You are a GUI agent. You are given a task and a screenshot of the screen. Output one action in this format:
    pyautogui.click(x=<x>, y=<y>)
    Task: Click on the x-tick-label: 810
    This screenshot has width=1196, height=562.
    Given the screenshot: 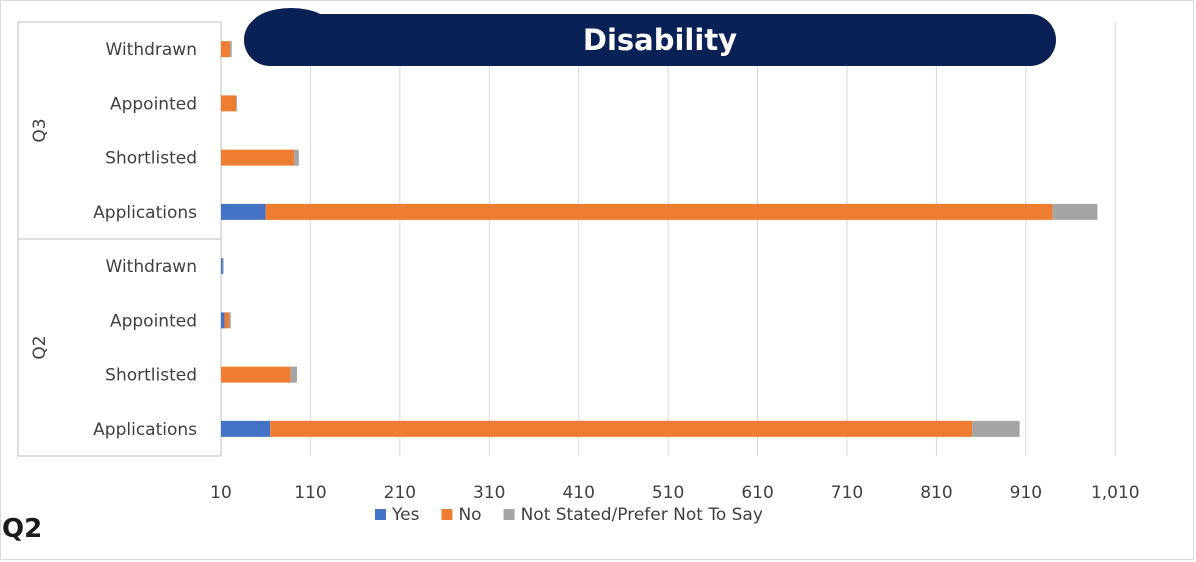 What is the action you would take?
    pyautogui.click(x=936, y=493)
    